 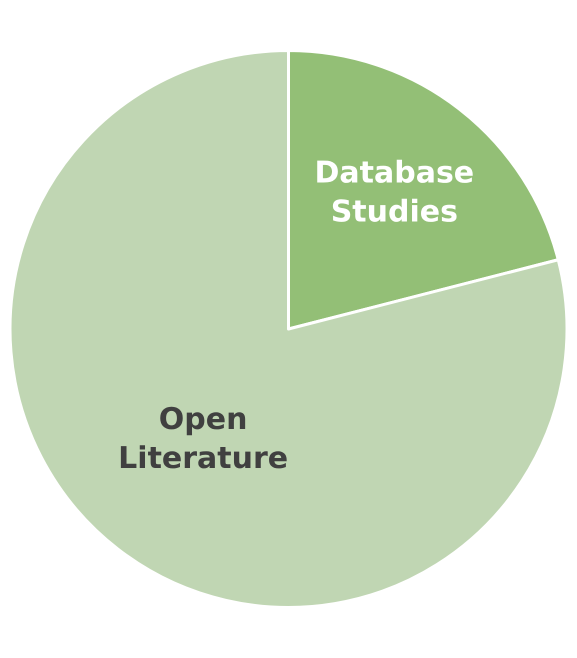 What do you see at coordinates (203, 439) in the screenshot?
I see `slice-label: Open Literature` at bounding box center [203, 439].